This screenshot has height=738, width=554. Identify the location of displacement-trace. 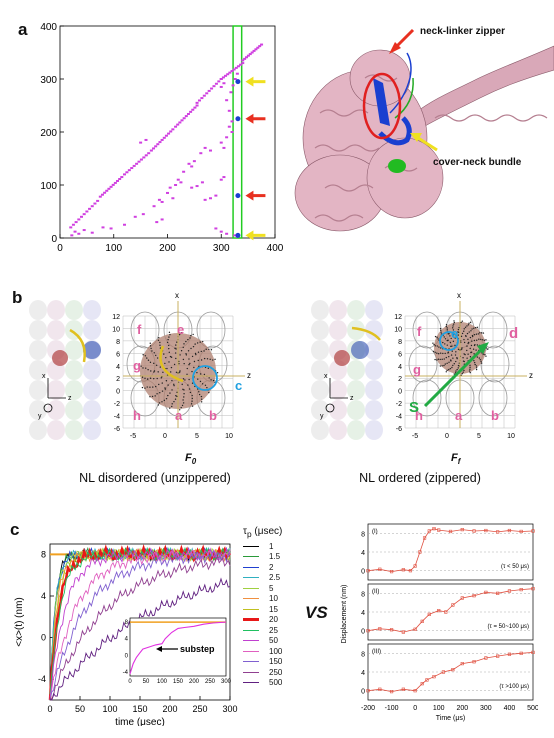
(450, 610).